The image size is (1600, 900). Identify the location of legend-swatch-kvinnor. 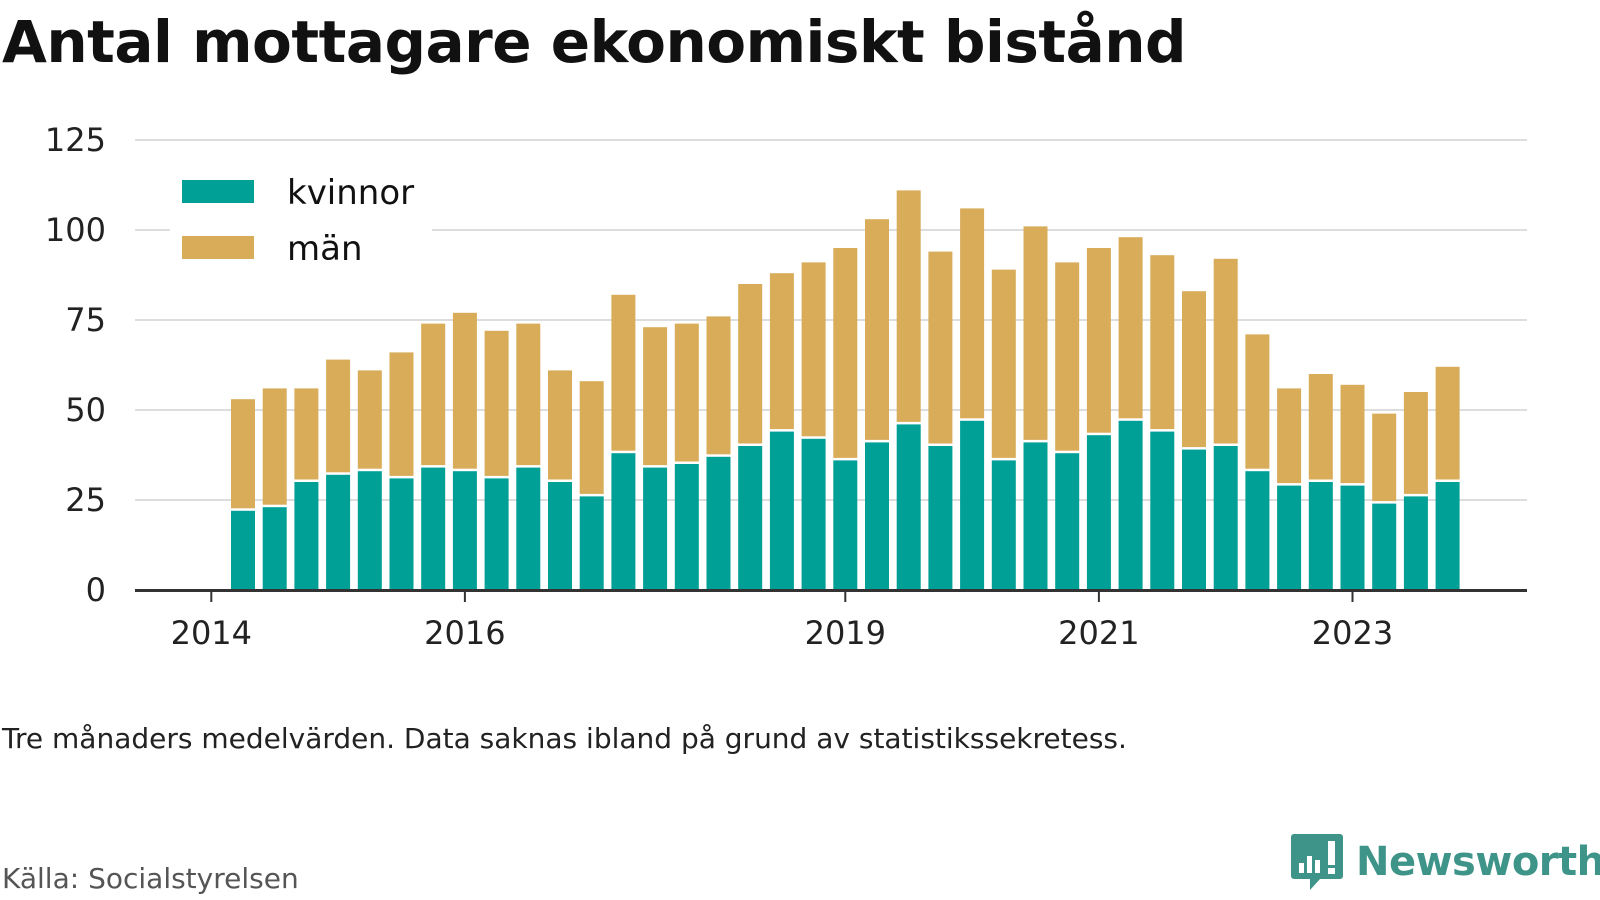
(218, 191).